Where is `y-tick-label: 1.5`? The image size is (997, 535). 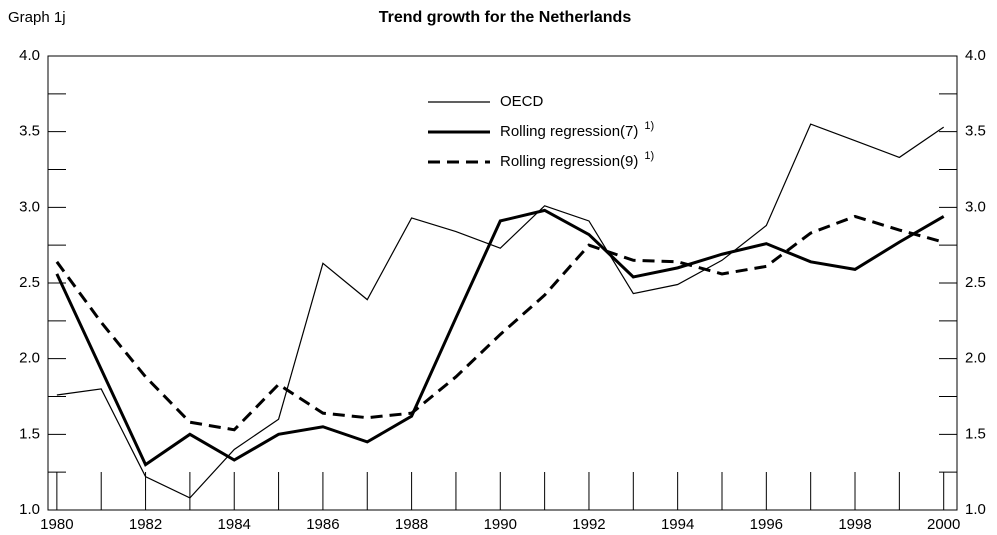 y-tick-label: 1.5 is located at coordinates (29, 433).